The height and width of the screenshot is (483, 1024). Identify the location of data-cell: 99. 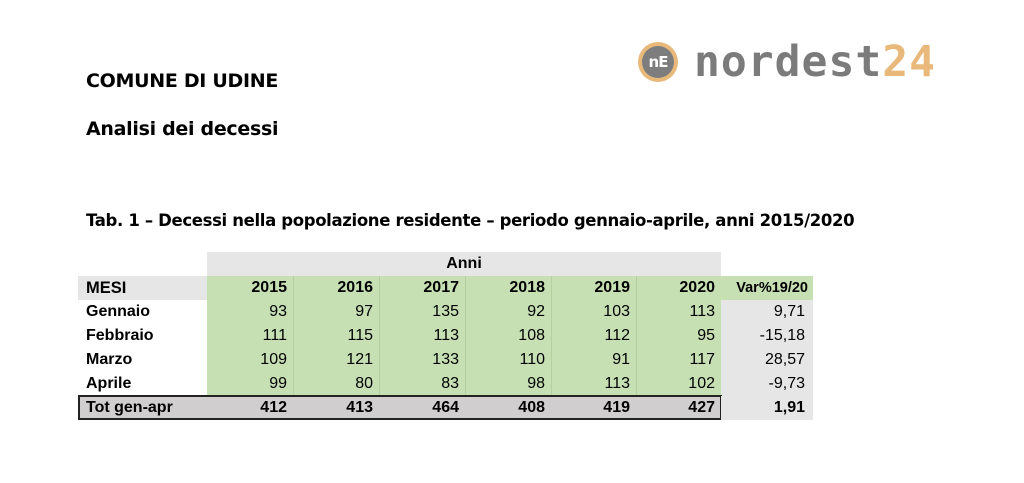
(250, 384).